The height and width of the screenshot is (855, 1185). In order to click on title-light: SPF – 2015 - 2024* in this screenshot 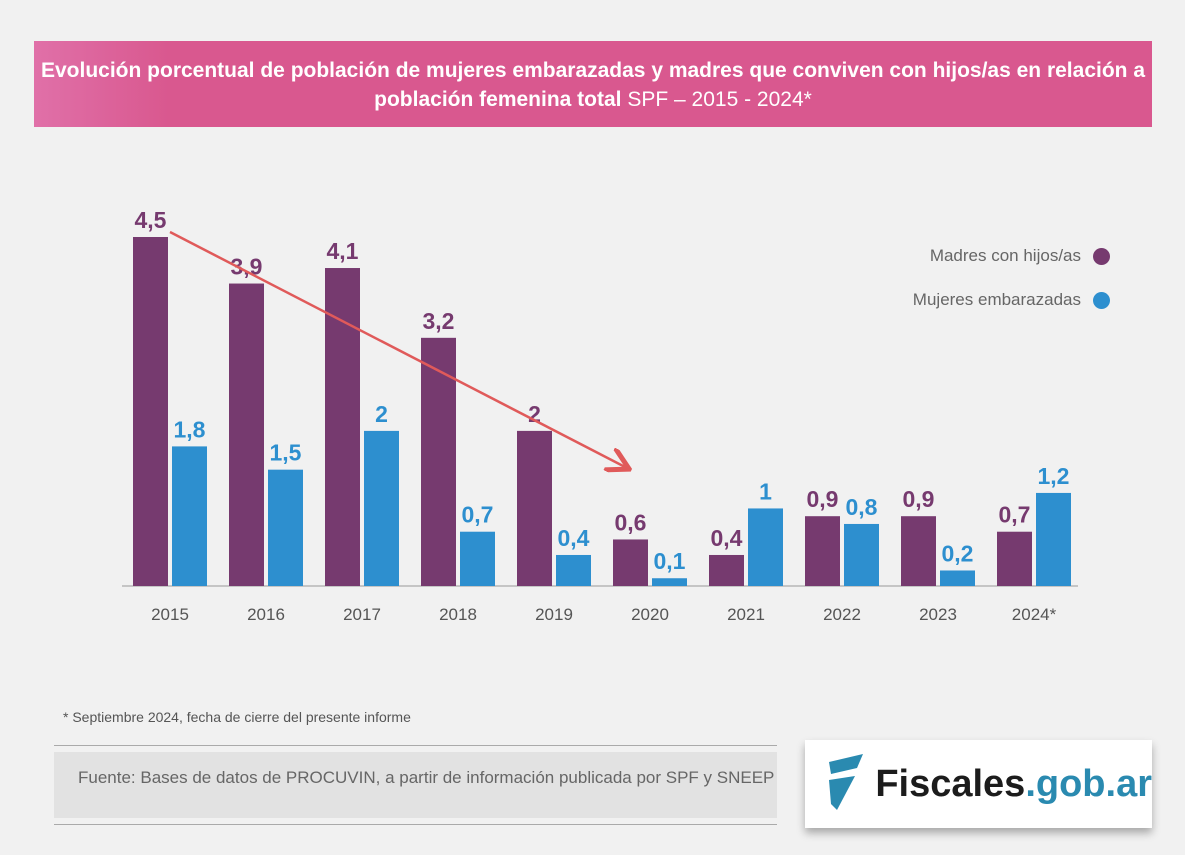, I will do `click(719, 99)`.